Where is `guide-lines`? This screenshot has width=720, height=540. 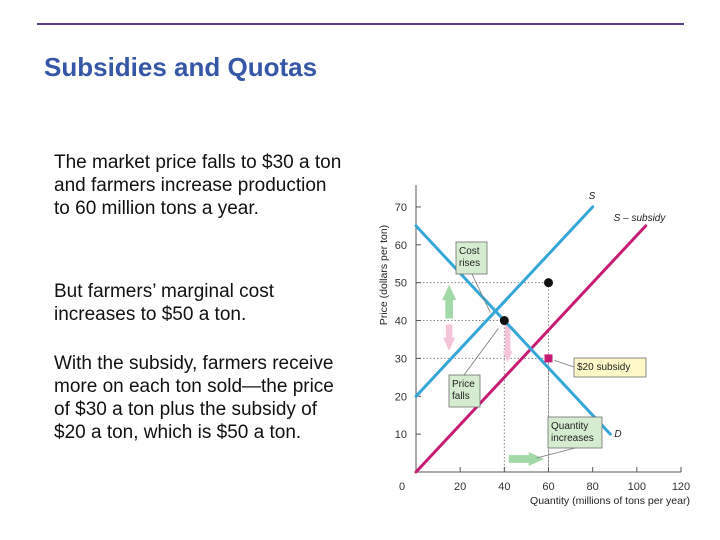 guide-lines is located at coordinates (482, 377).